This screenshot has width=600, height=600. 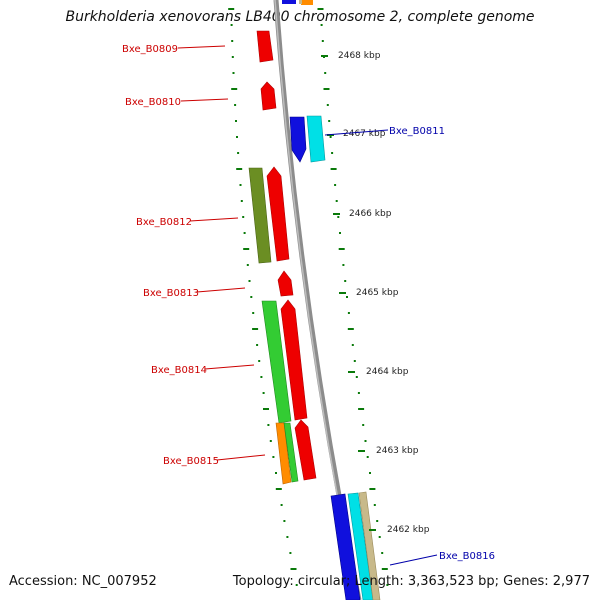 I want to click on gene-feature-b0814-green, so click(x=276, y=362).